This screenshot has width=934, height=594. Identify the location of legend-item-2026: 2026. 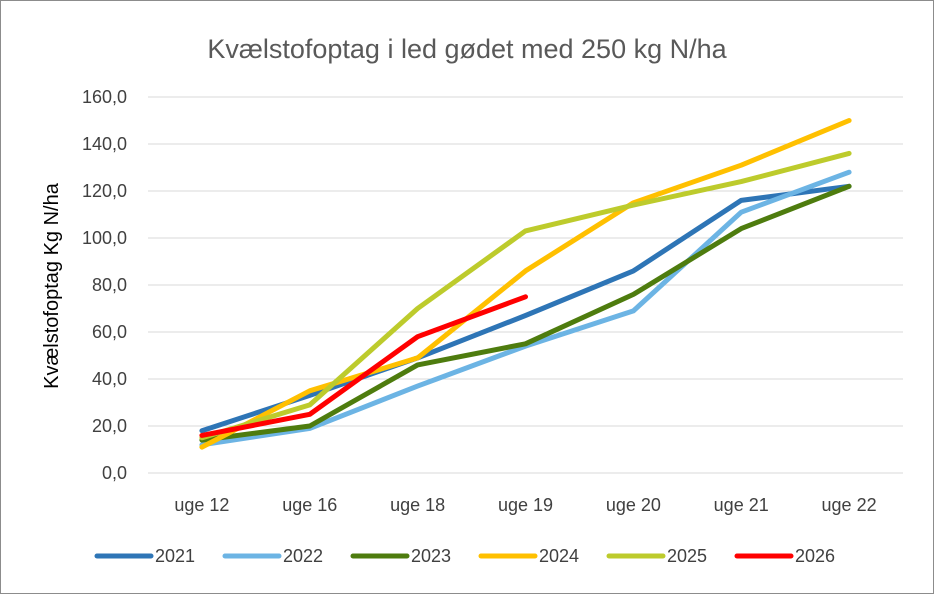
(784, 556).